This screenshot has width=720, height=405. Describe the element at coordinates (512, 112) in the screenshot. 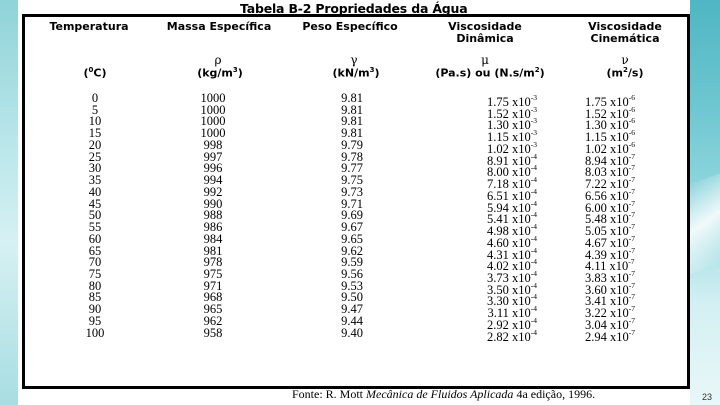

I see `cell-viscosidade-dinamica: 1.52 x10⁻³` at that location.